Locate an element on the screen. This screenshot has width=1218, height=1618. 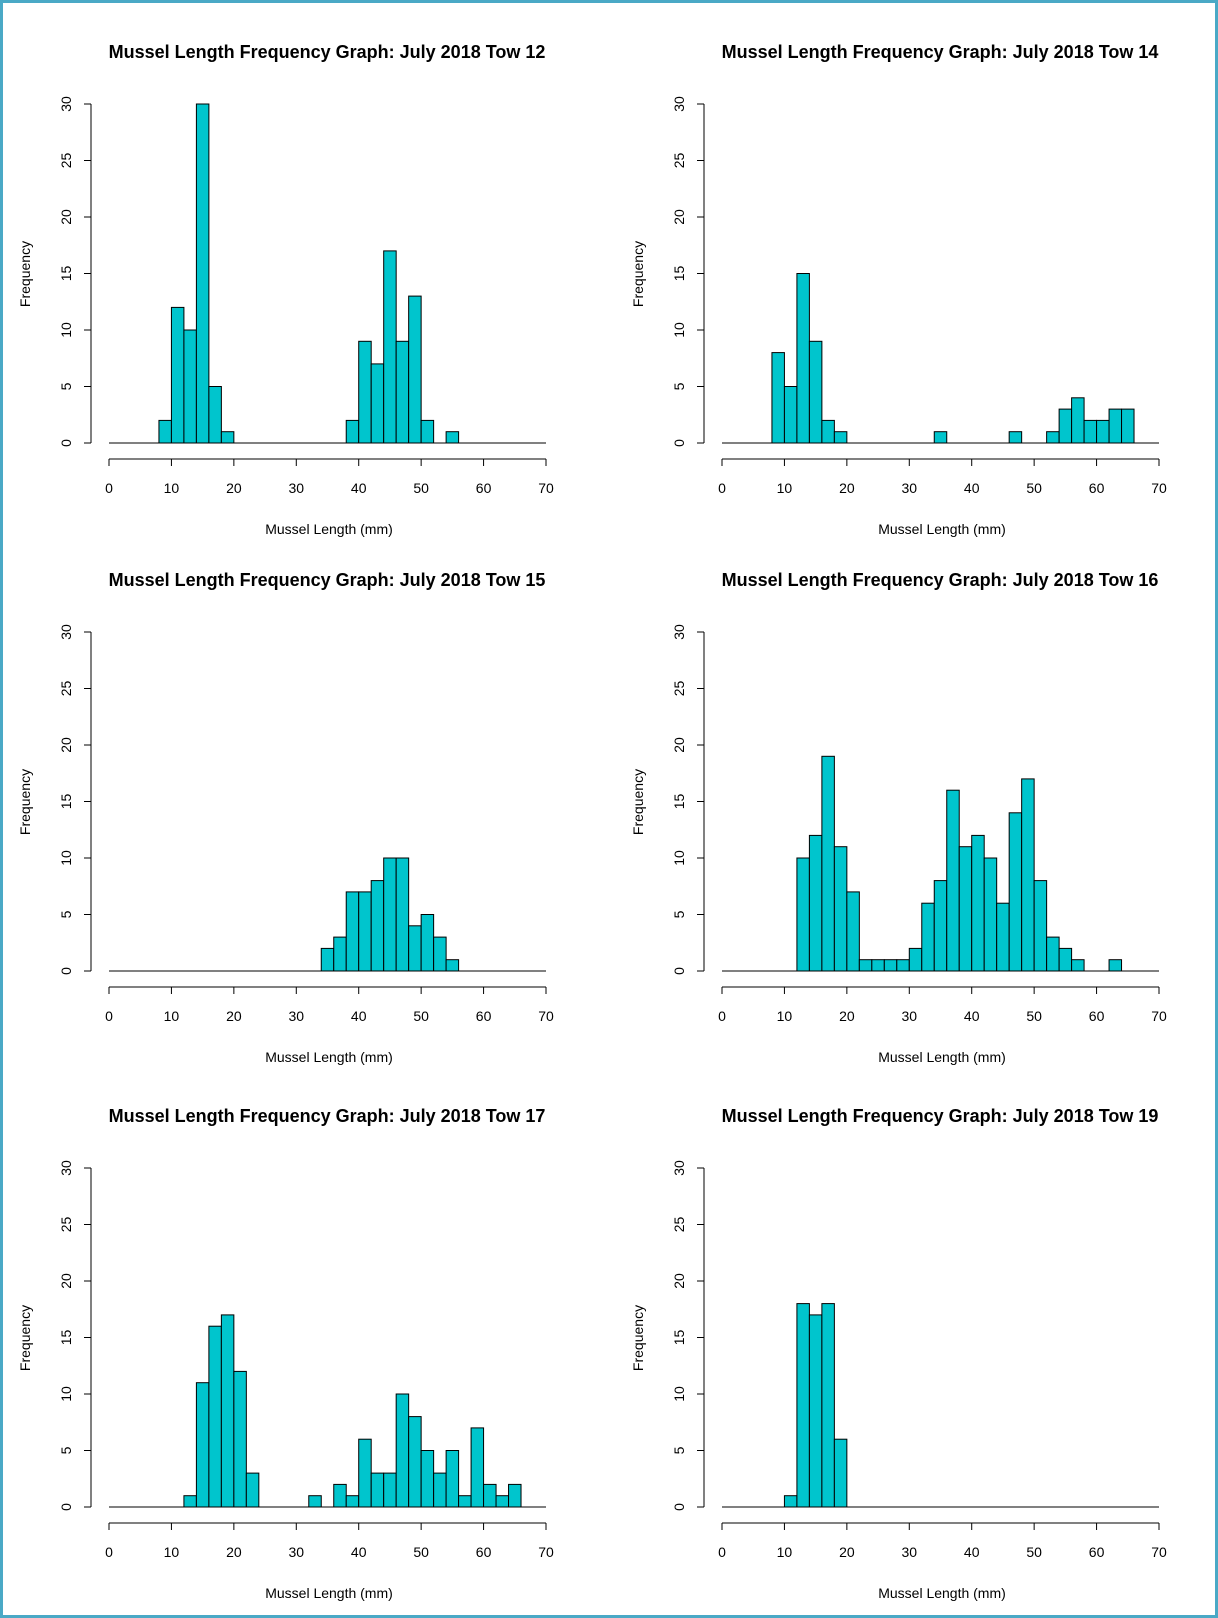
y-tick-label: 0 is located at coordinates (679, 1507).